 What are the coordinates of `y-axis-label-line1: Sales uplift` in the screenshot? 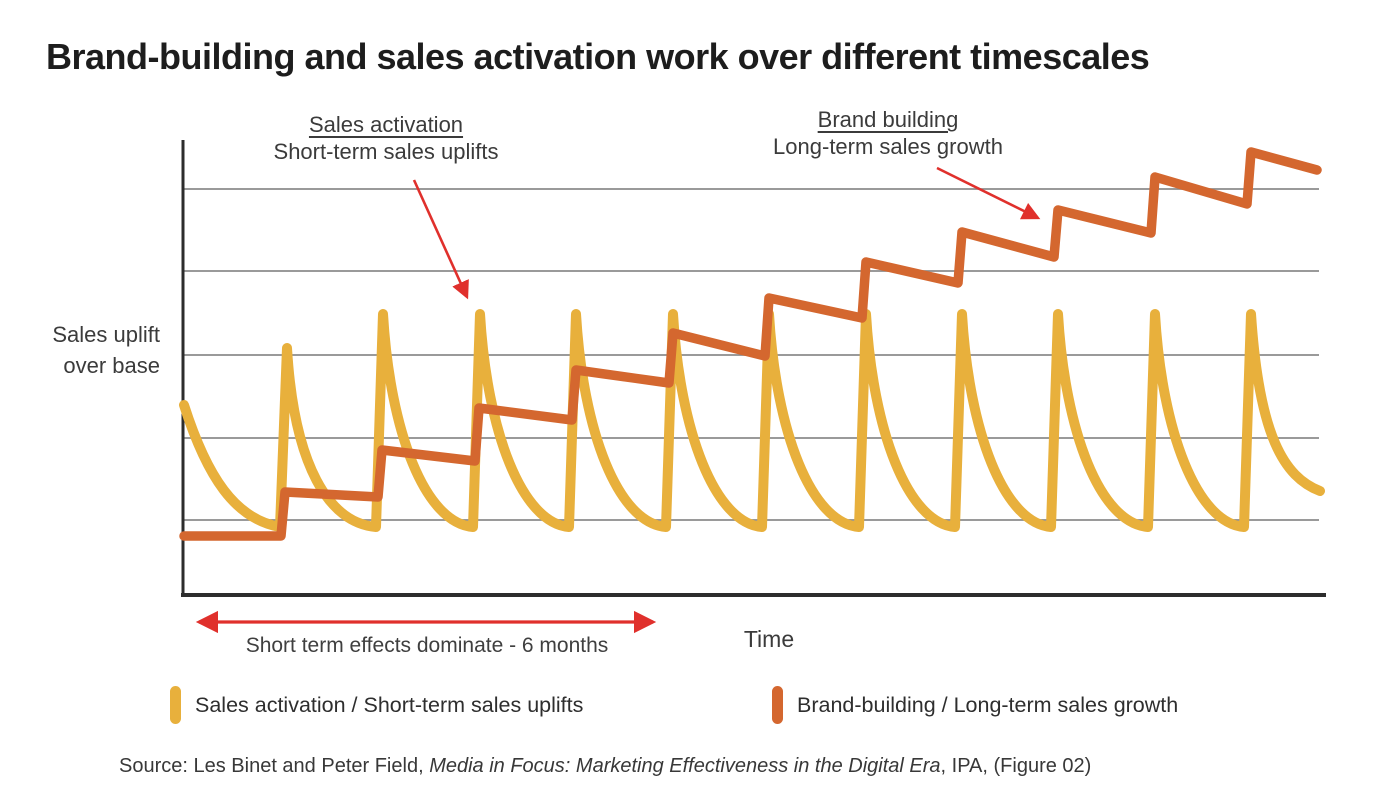 It's located at (106, 334).